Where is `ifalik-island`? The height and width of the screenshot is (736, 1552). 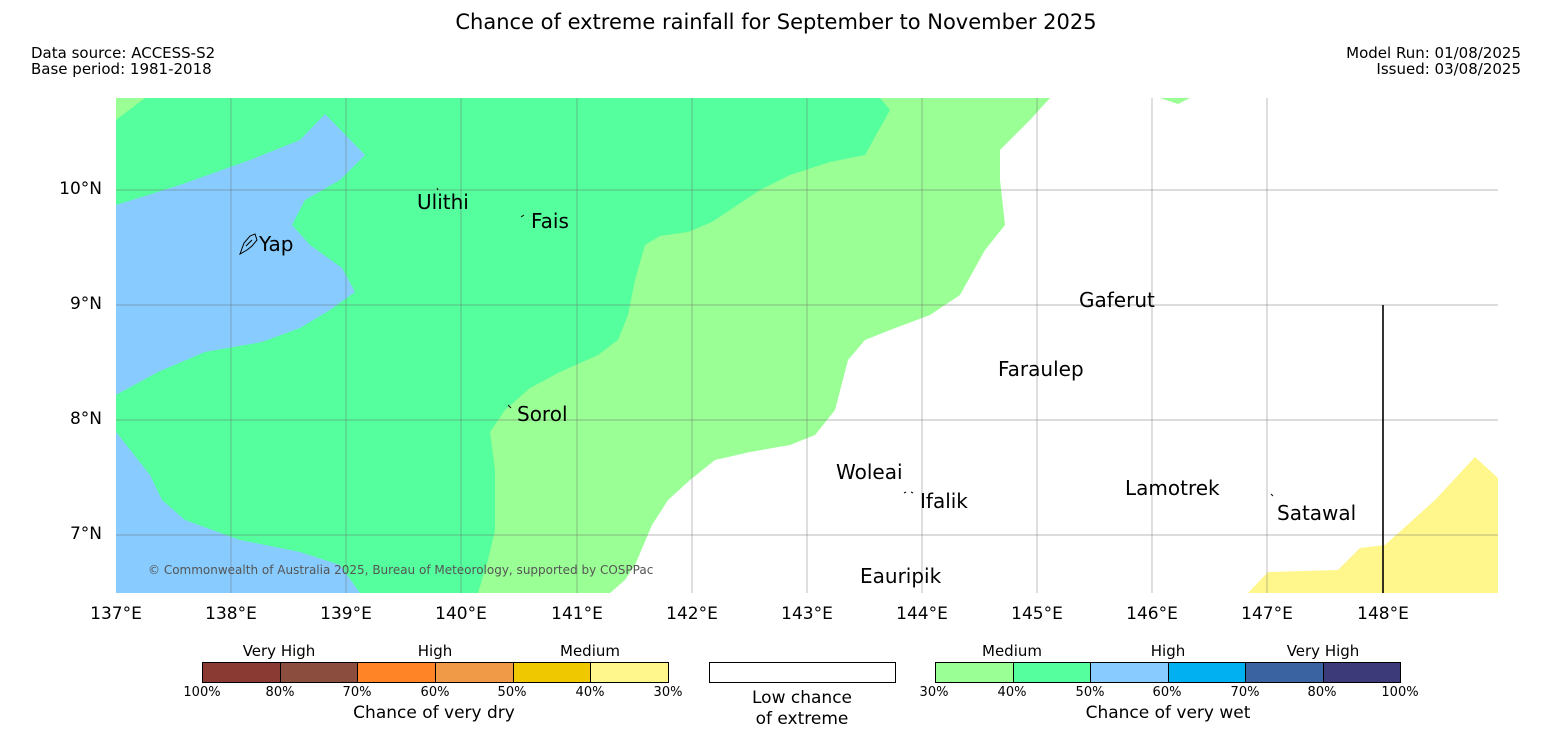 ifalik-island is located at coordinates (908, 492).